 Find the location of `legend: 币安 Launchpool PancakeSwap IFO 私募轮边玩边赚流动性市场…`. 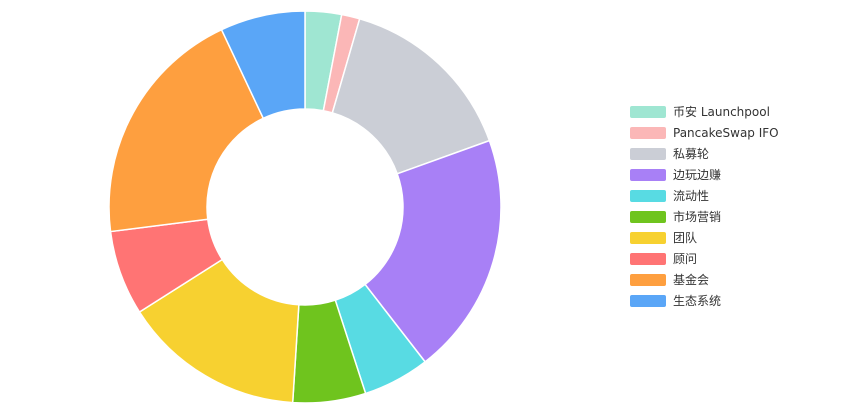

legend: 币安 Launchpool PancakeSwap IFO 私募轮边玩边赚流动性市场… is located at coordinates (704, 206).